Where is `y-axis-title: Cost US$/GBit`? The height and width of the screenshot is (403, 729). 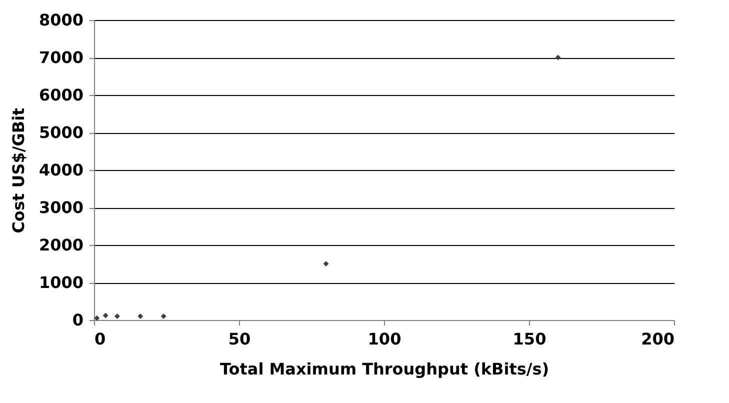 y-axis-title: Cost US$/GBit is located at coordinates (18, 170).